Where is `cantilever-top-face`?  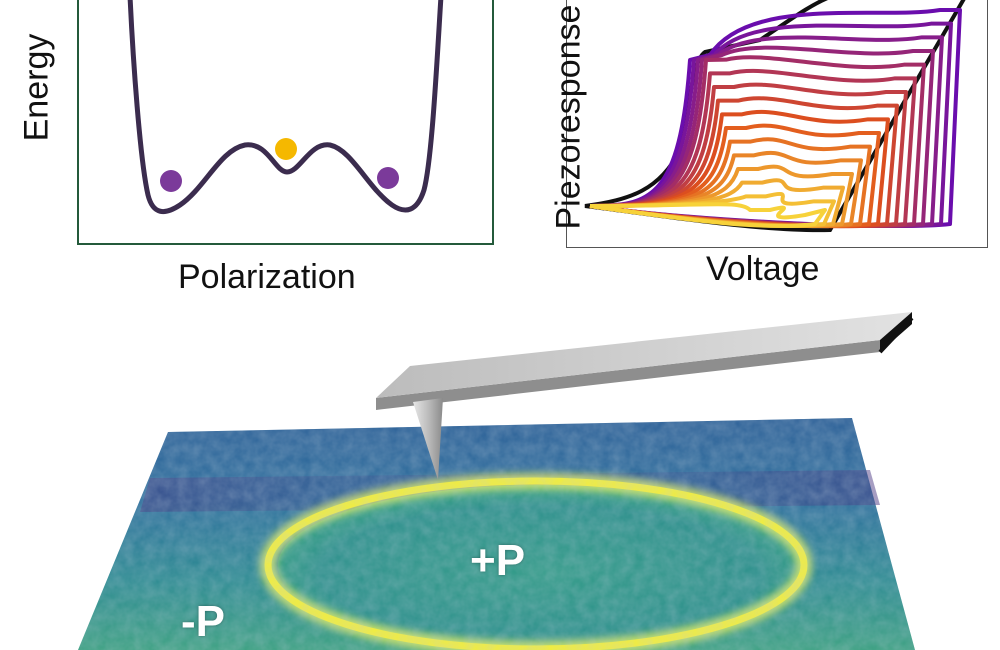
cantilever-top-face is located at coordinates (644, 355).